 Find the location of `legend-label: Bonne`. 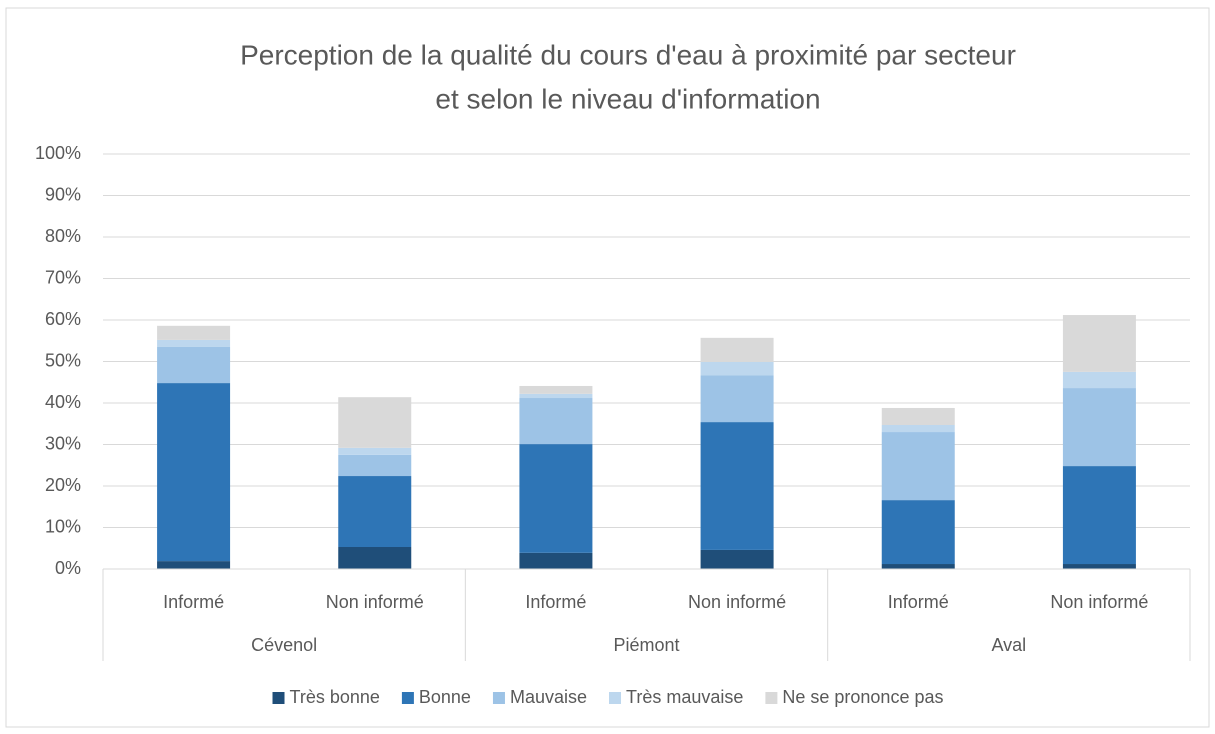

legend-label: Bonne is located at coordinates (445, 697).